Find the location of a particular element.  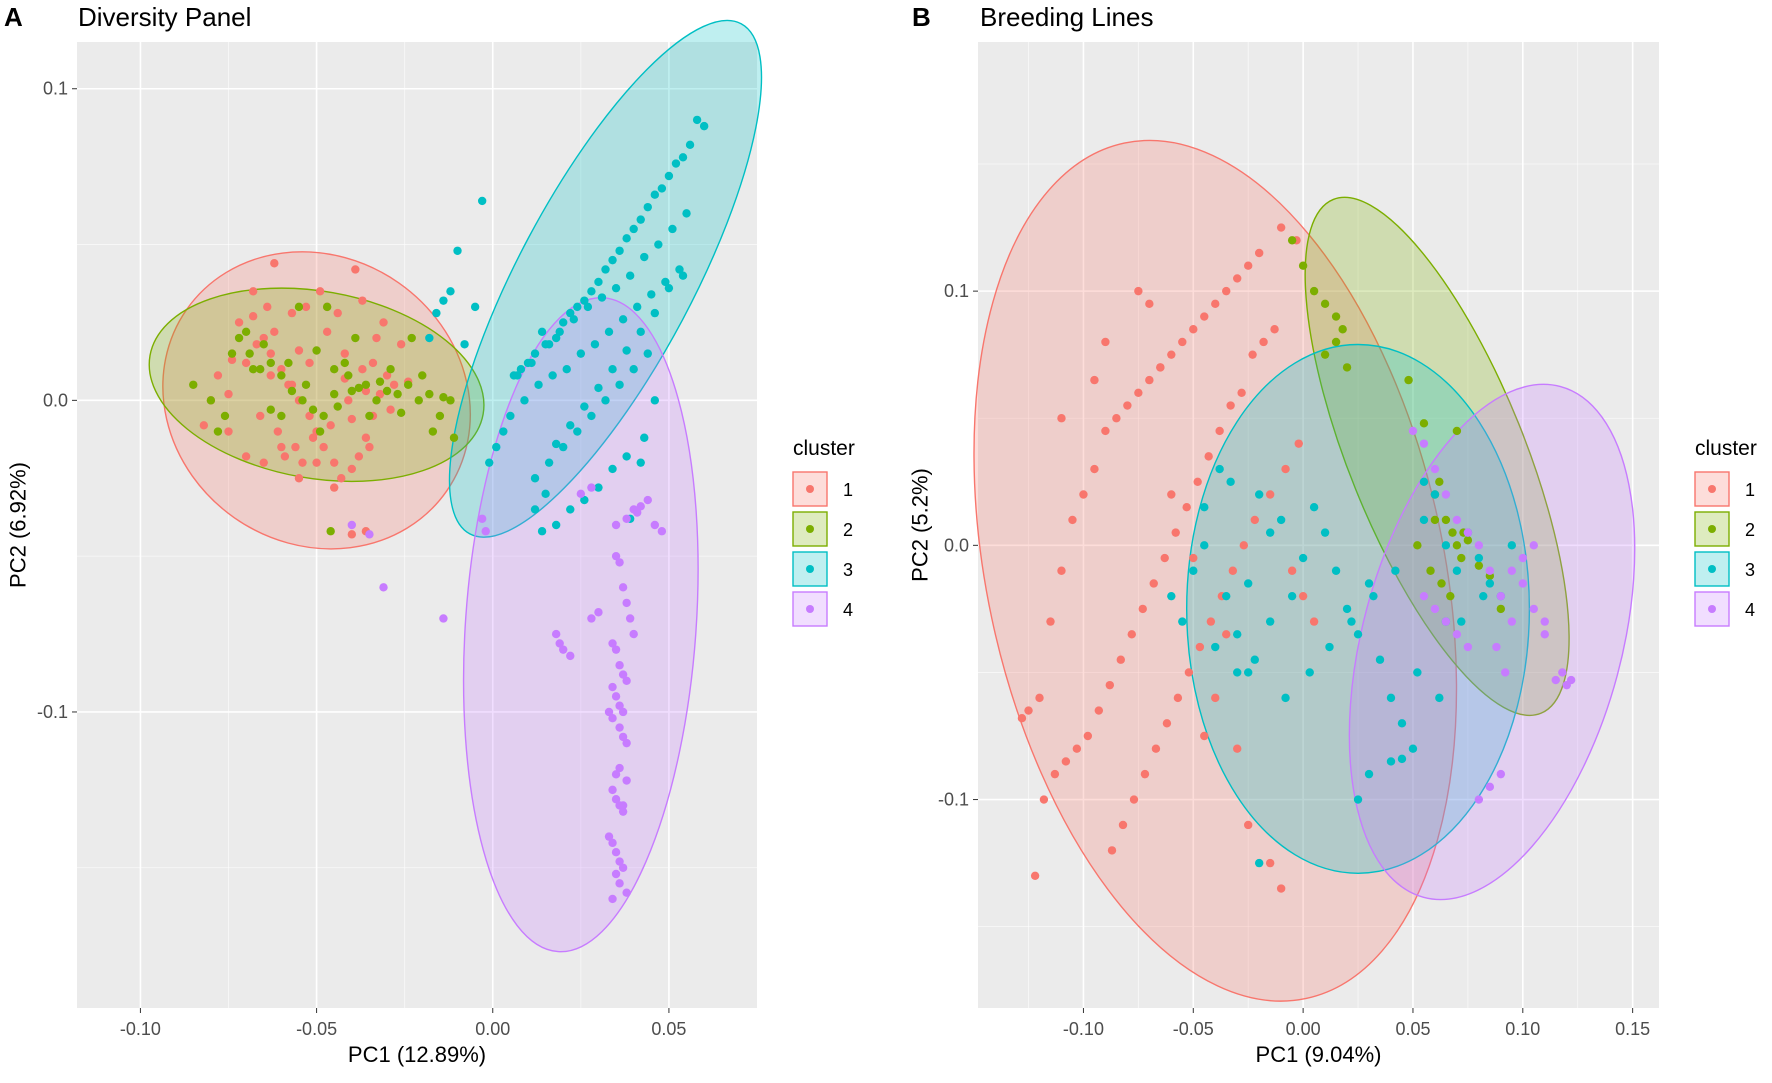

y-tick-label: 0.1 is located at coordinates (55, 89).